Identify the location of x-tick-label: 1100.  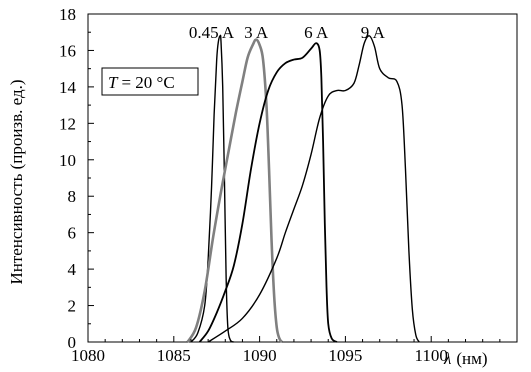
(431, 355).